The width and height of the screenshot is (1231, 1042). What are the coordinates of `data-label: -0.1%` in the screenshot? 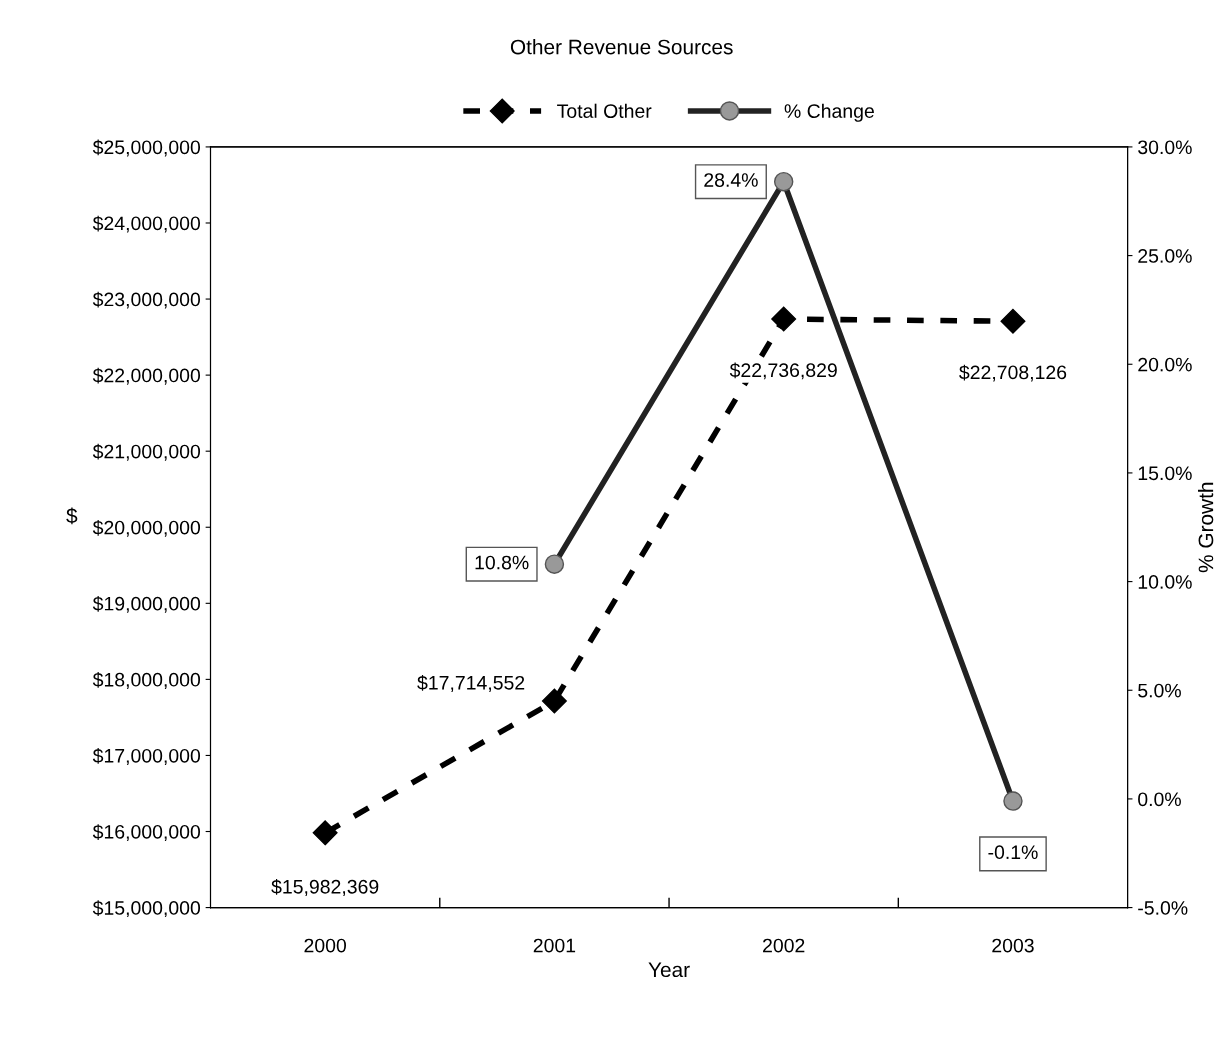 It's located at (1013, 852).